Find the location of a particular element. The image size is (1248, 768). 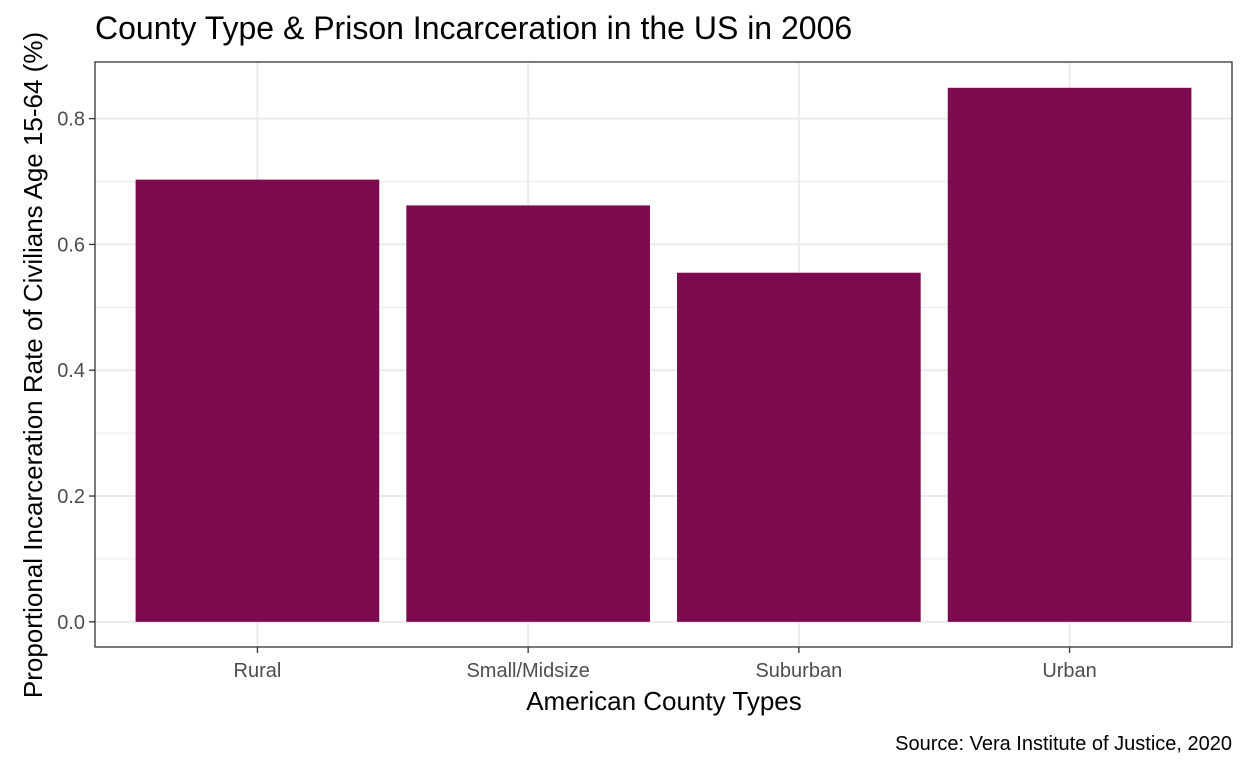

y-tick-label: 0.4 is located at coordinates (71, 371).